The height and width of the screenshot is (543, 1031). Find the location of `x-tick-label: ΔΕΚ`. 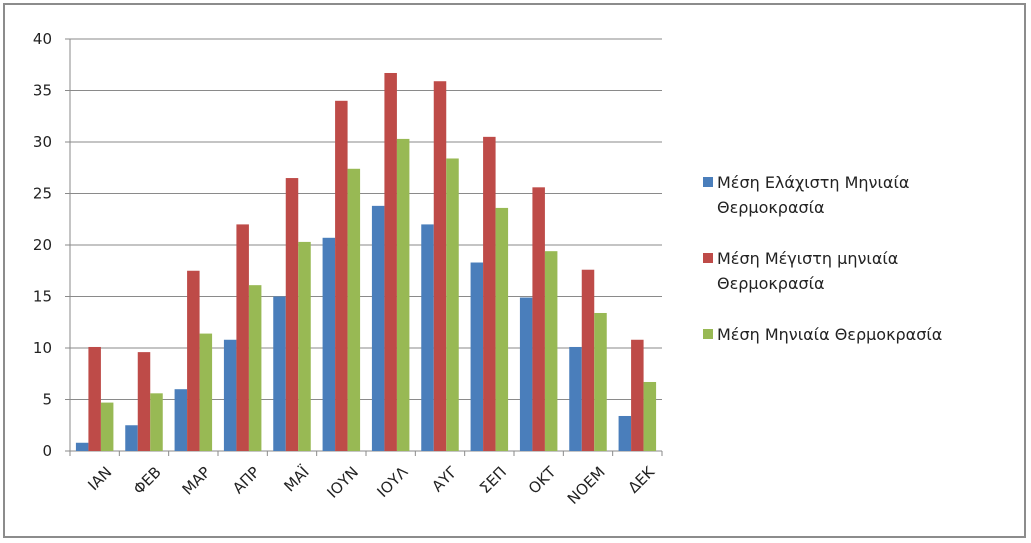

x-tick-label: ΔΕΚ is located at coordinates (641, 479).